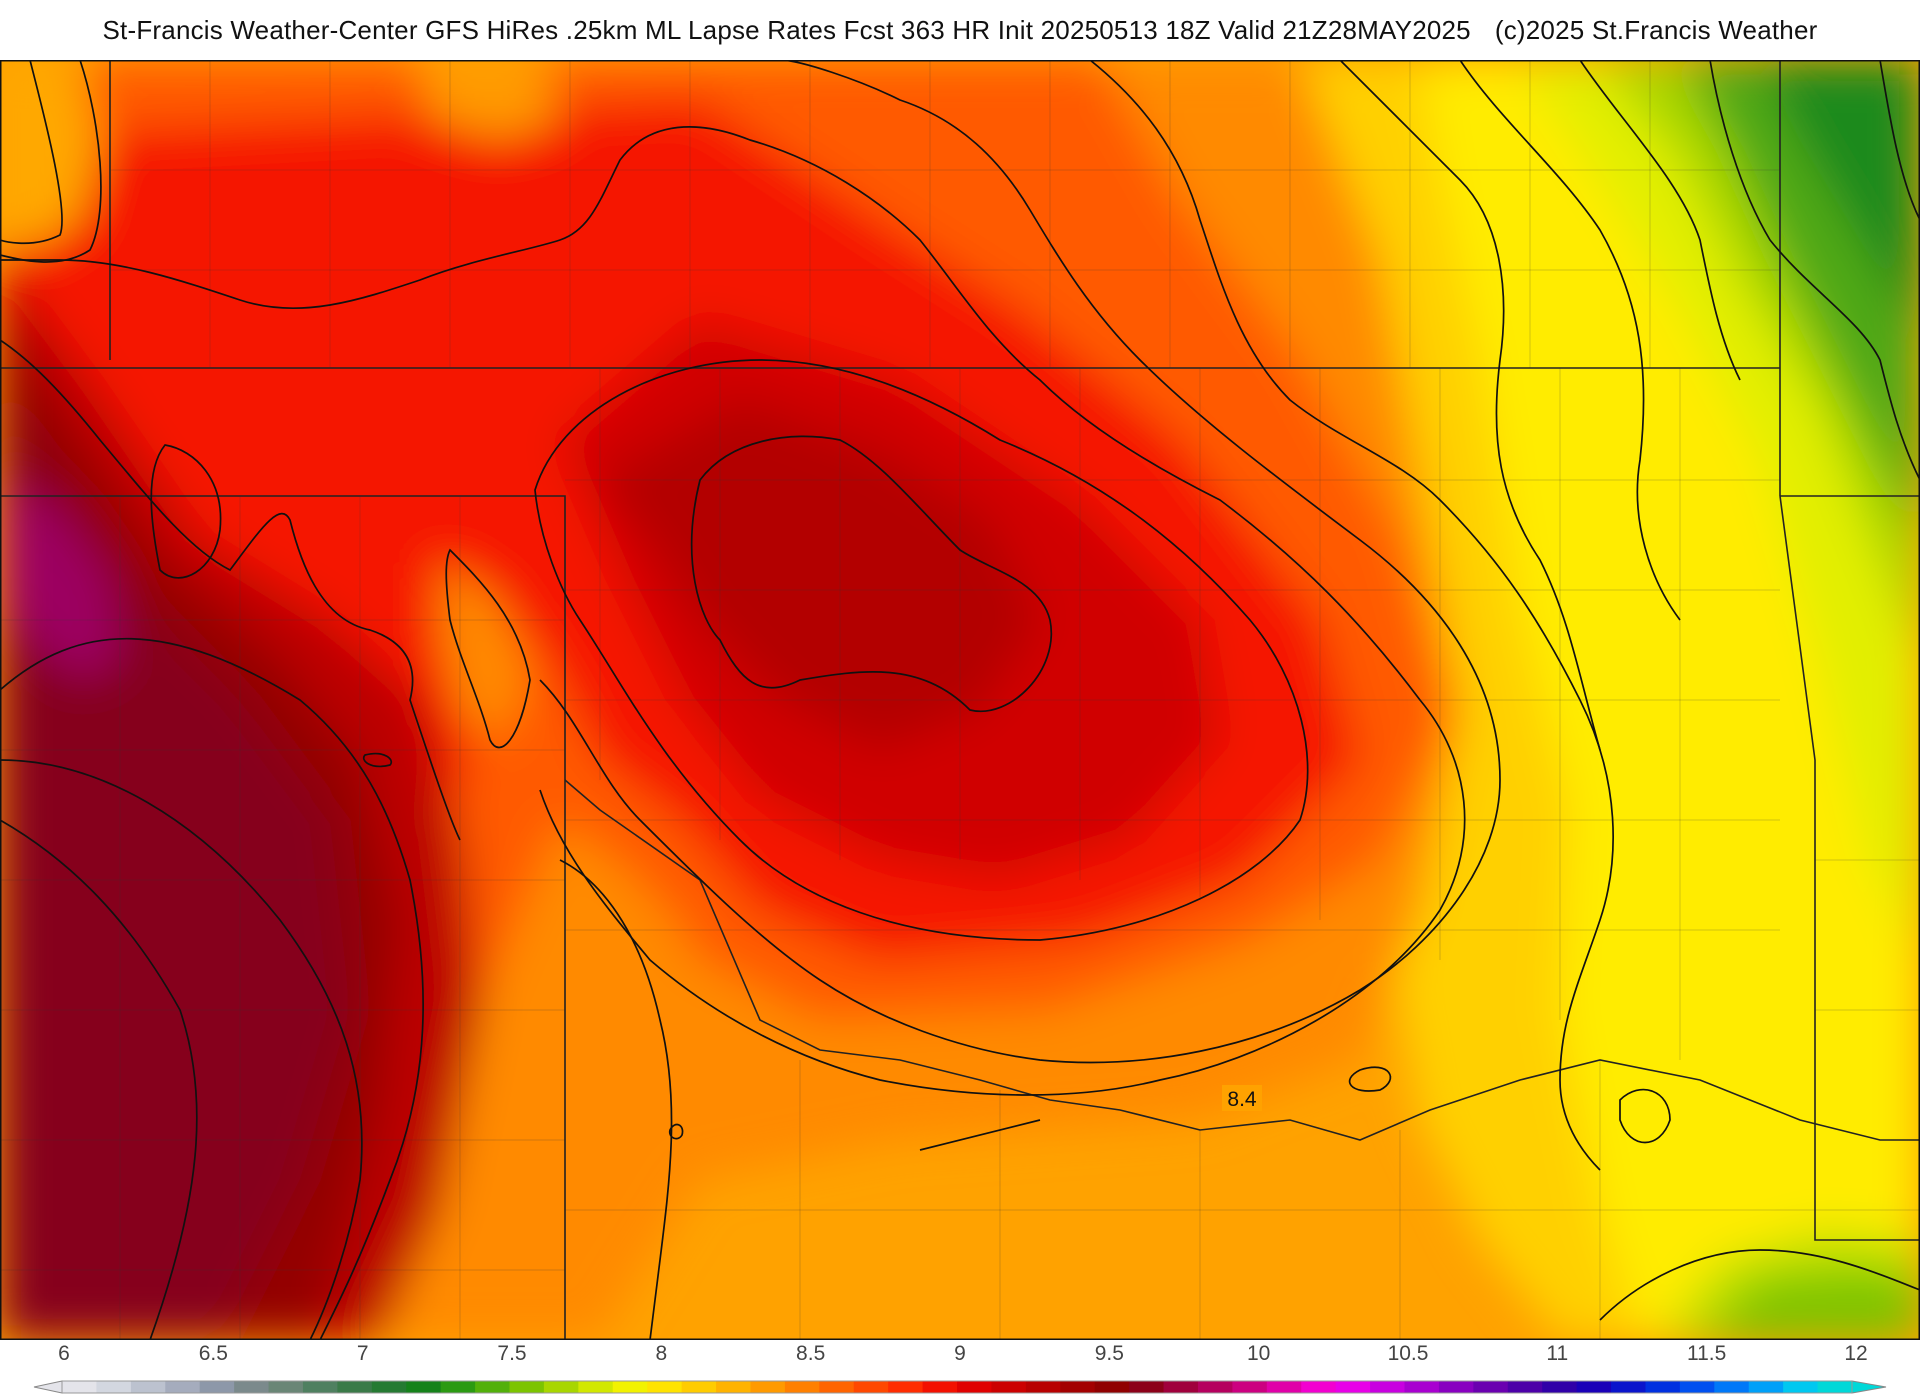  Describe the element at coordinates (48, 1387) in the screenshot. I see `colorbar-min-arrow` at that location.